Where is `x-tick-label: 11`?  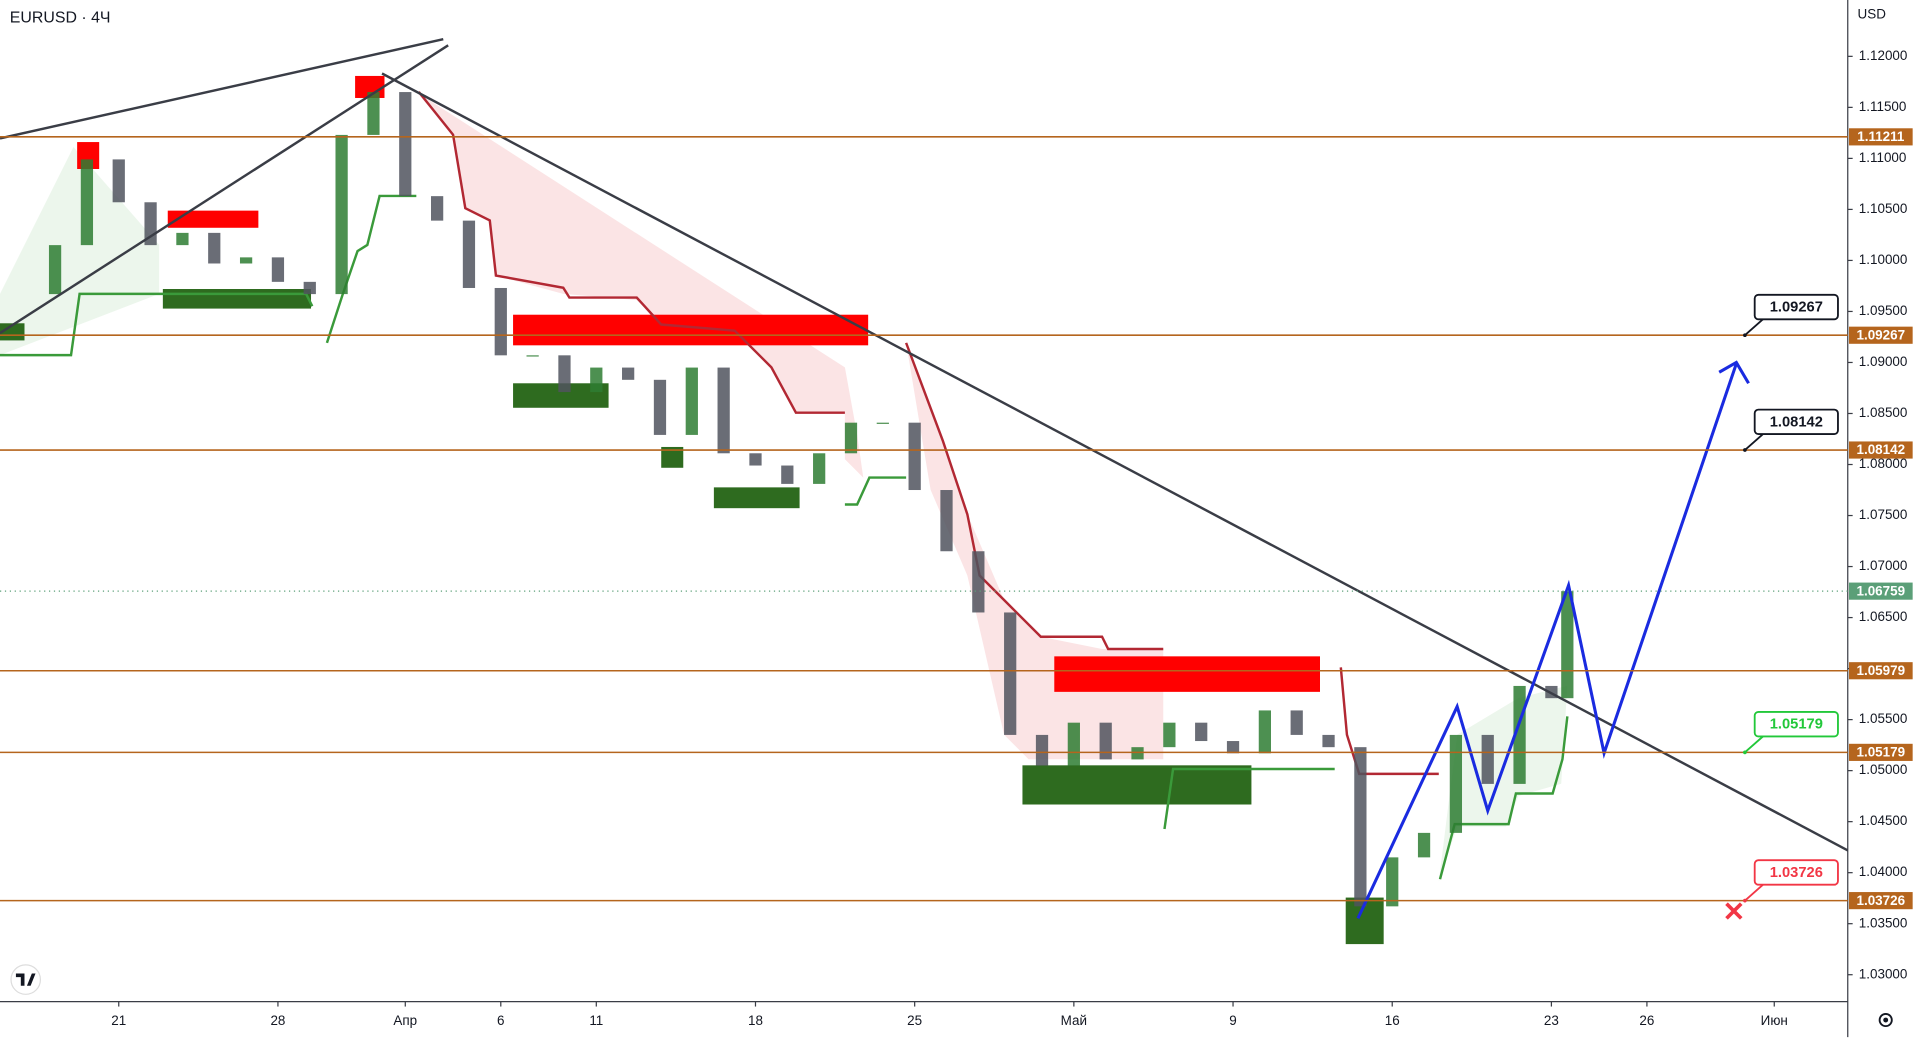
x-tick-label: 11 is located at coordinates (596, 1020).